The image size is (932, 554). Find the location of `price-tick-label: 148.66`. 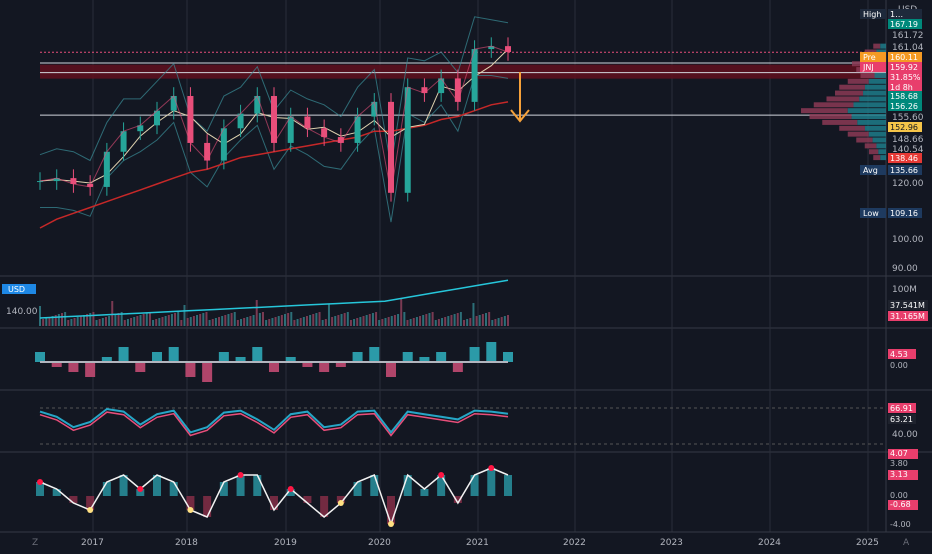

price-tick-label: 148.66 is located at coordinates (908, 140).